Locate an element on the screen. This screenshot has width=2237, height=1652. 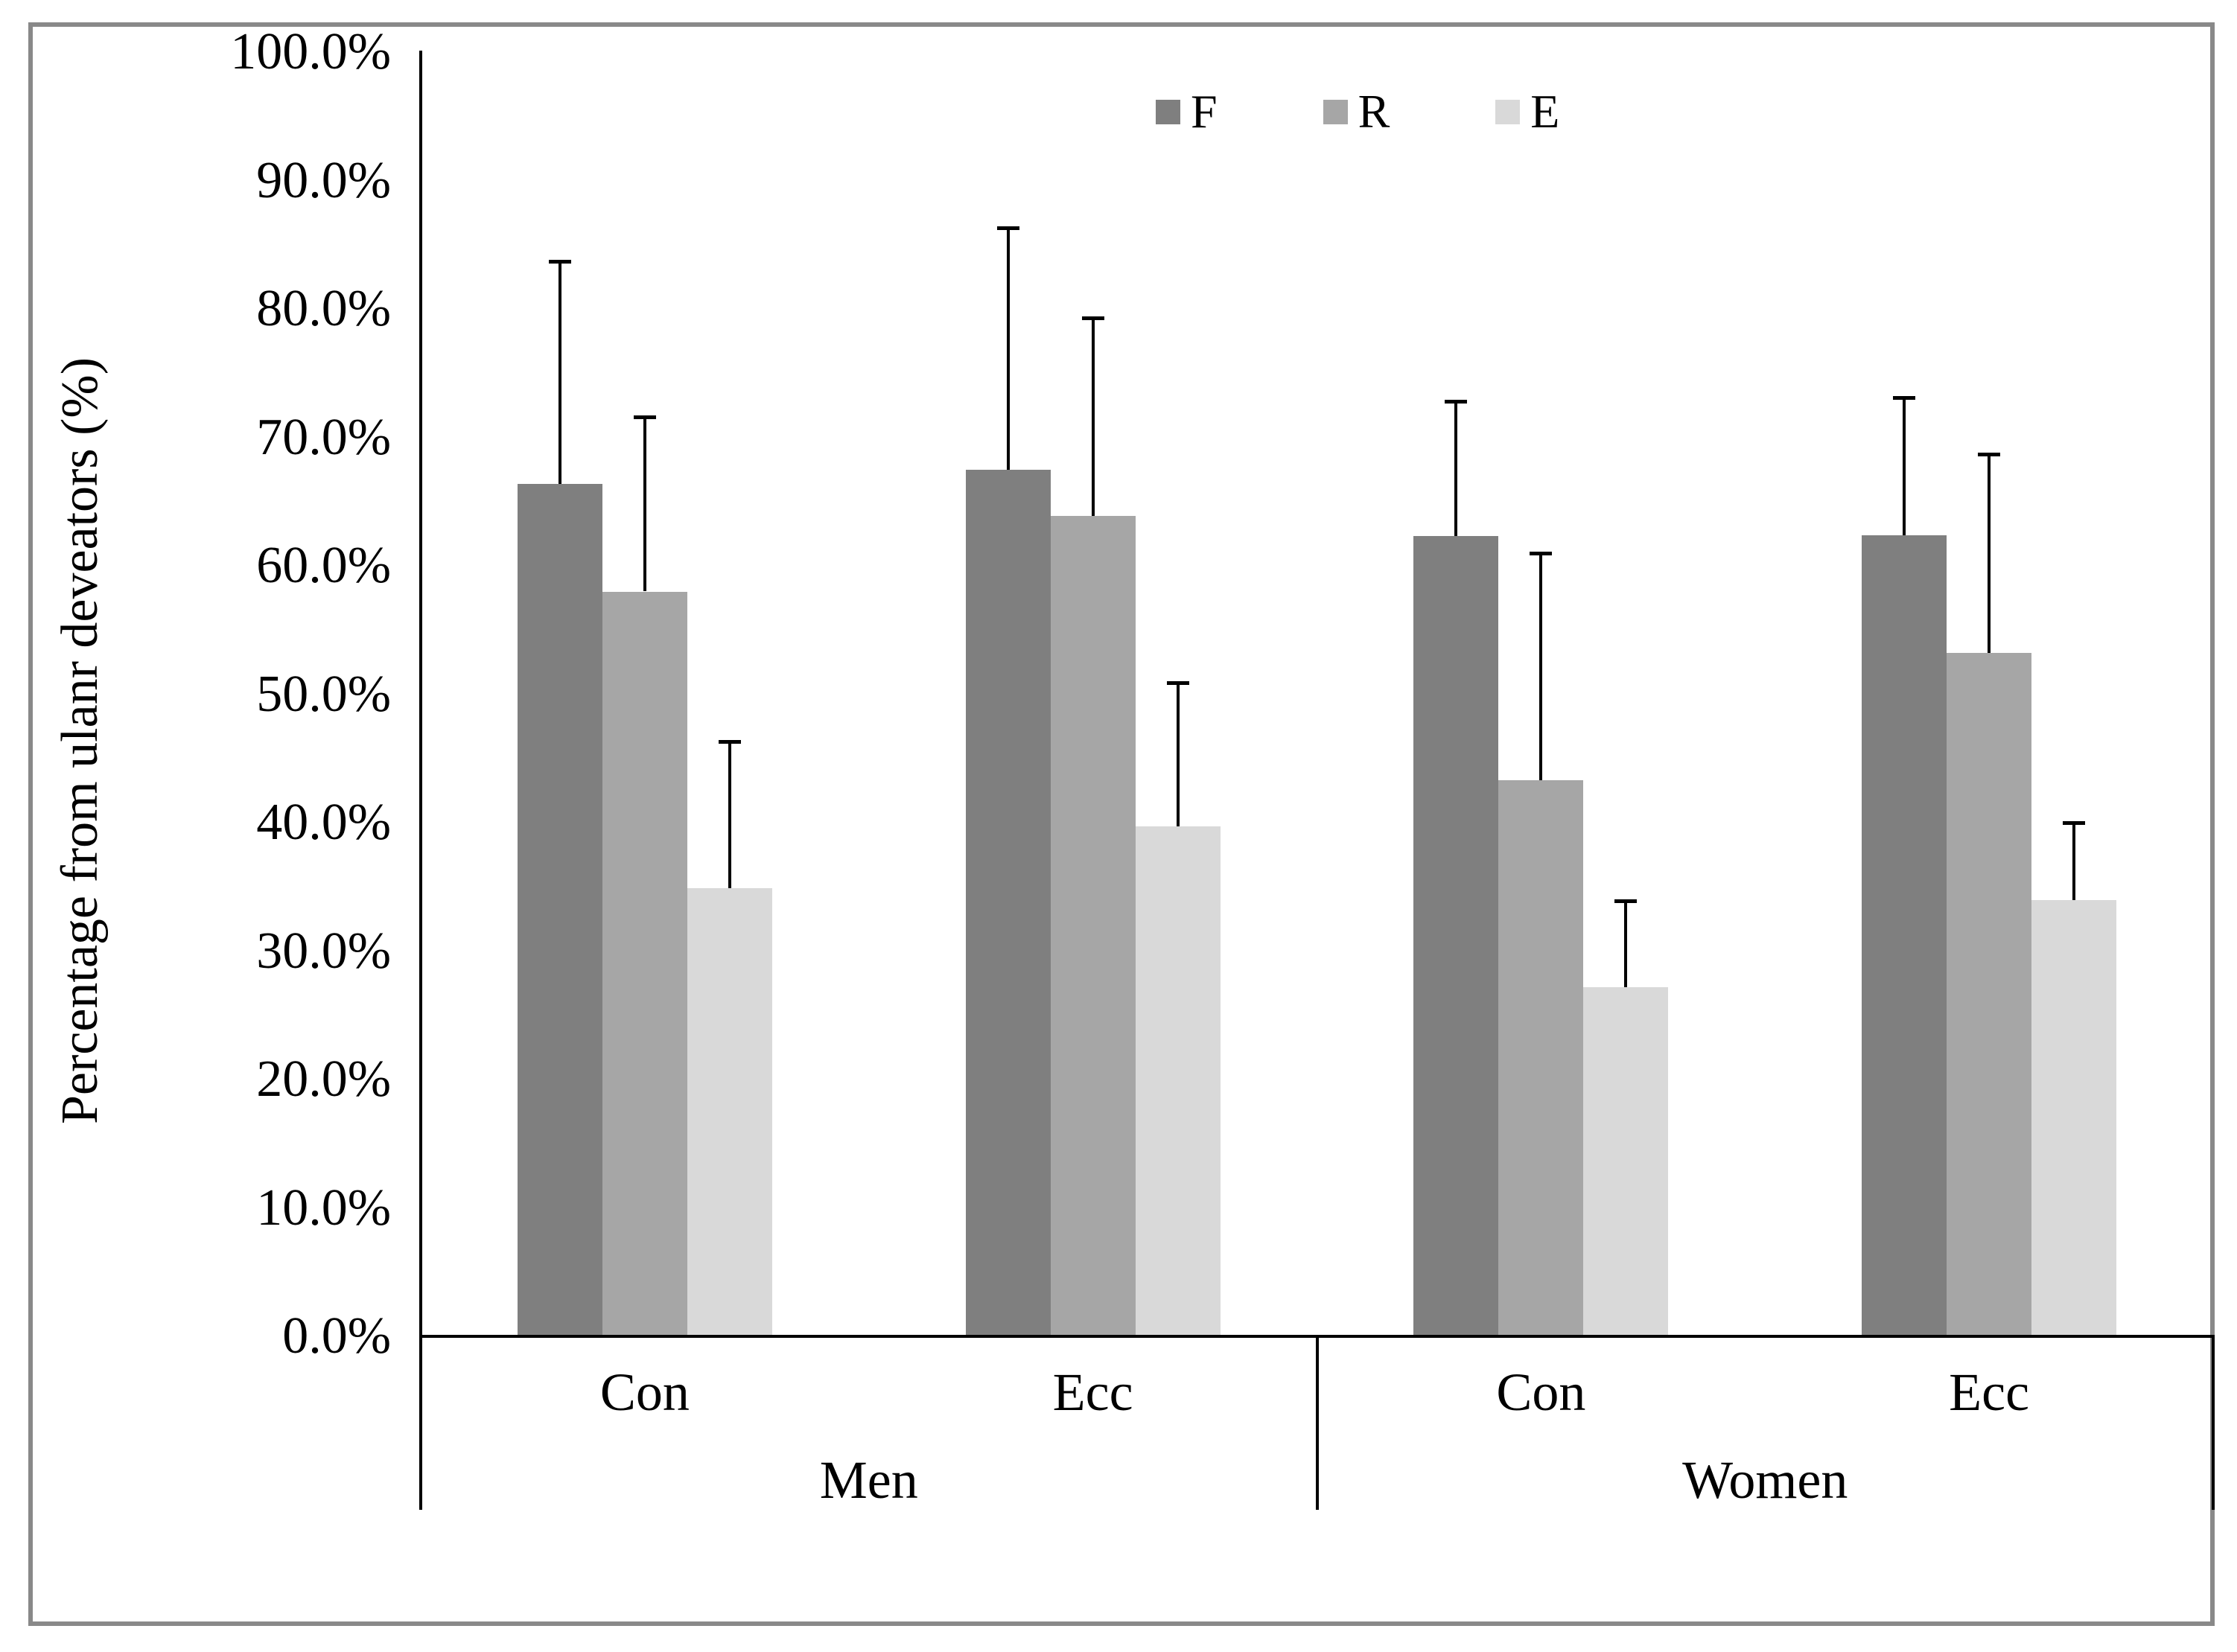
y-tick-label: 70.0% is located at coordinates (323, 437).